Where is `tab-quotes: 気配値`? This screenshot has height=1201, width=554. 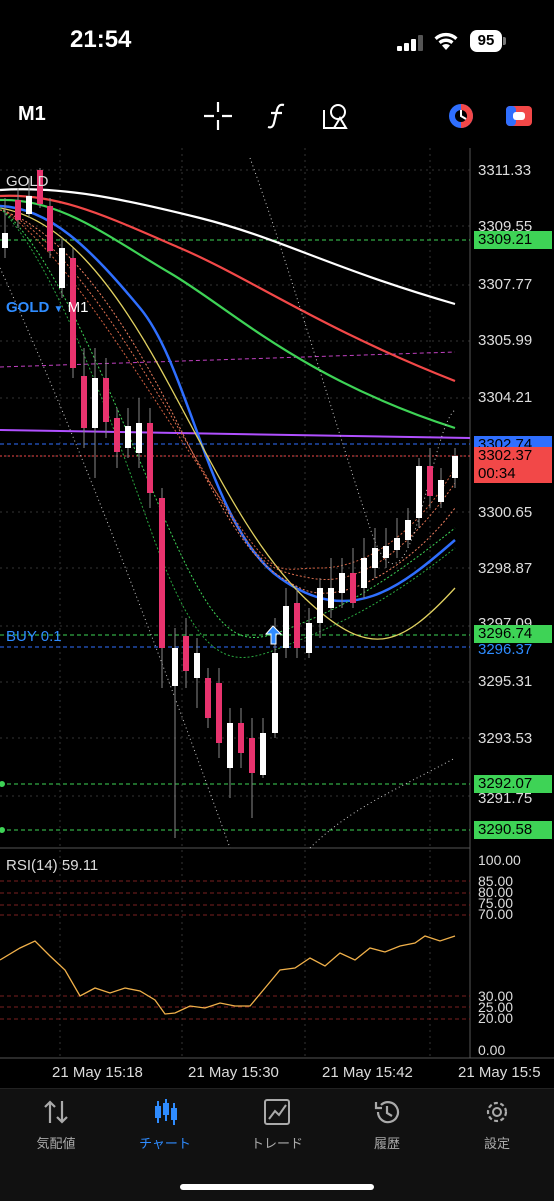
tab-quotes: 気配値 is located at coordinates (56, 1124).